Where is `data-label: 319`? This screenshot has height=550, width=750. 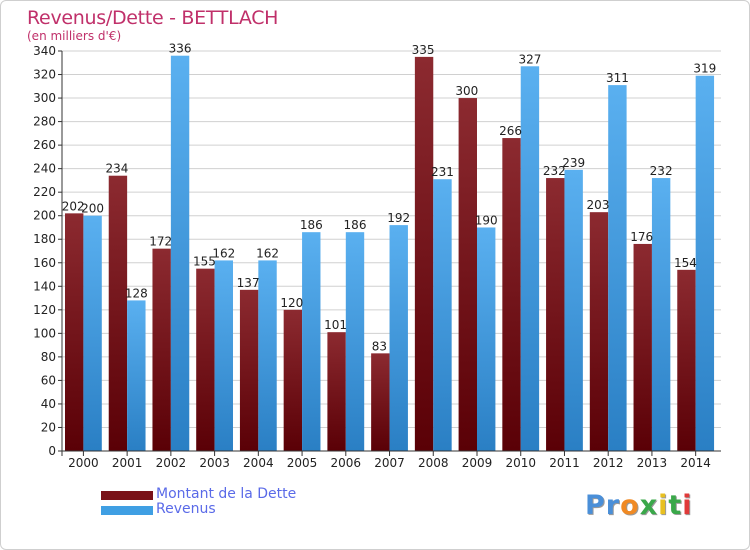
data-label: 319 is located at coordinates (704, 69).